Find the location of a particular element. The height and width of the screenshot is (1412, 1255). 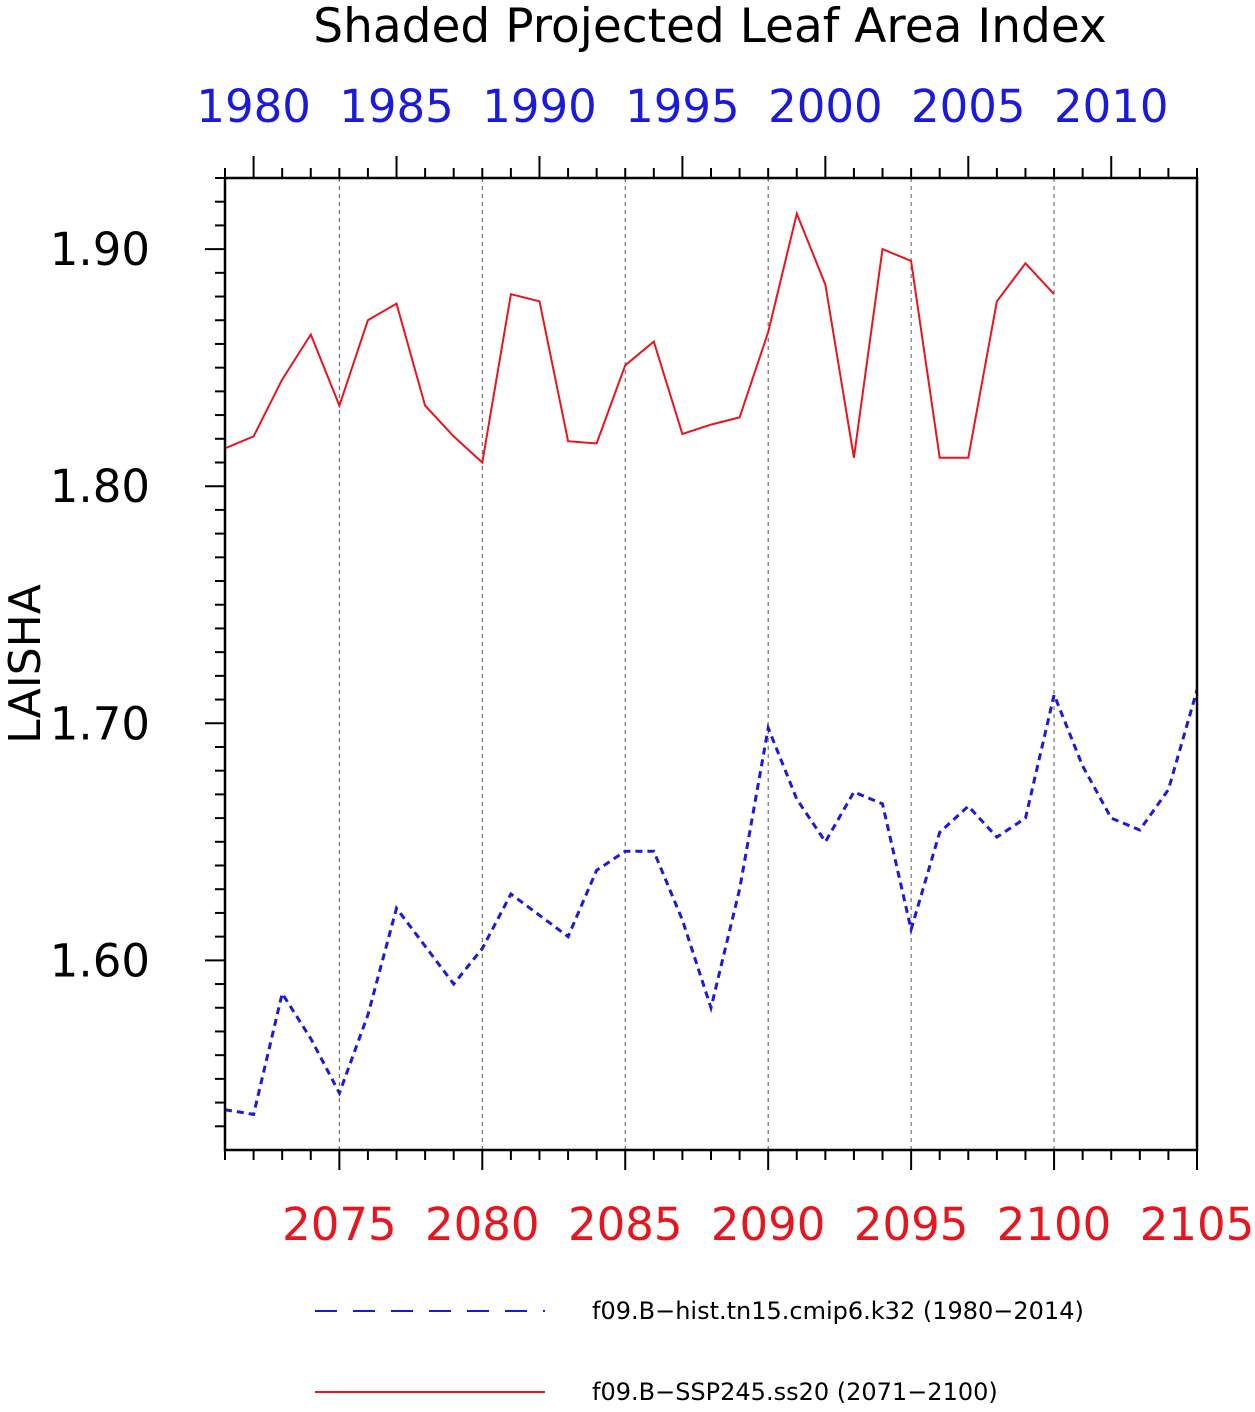

top-axis-tick-label: 1995 is located at coordinates (682, 106).